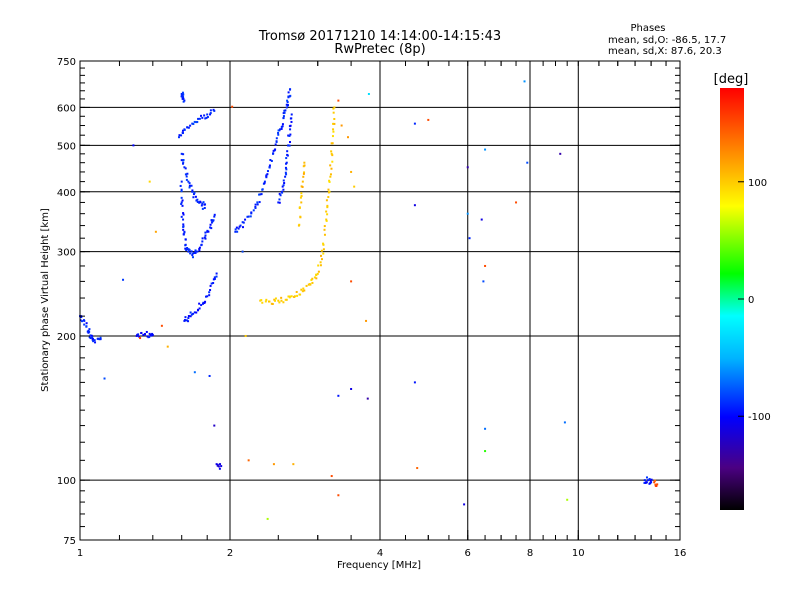 The image size is (800, 600). What do you see at coordinates (667, 40) in the screenshot?
I see `stats-o-line: mean, sd,O: -86.5, 17.7` at bounding box center [667, 40].